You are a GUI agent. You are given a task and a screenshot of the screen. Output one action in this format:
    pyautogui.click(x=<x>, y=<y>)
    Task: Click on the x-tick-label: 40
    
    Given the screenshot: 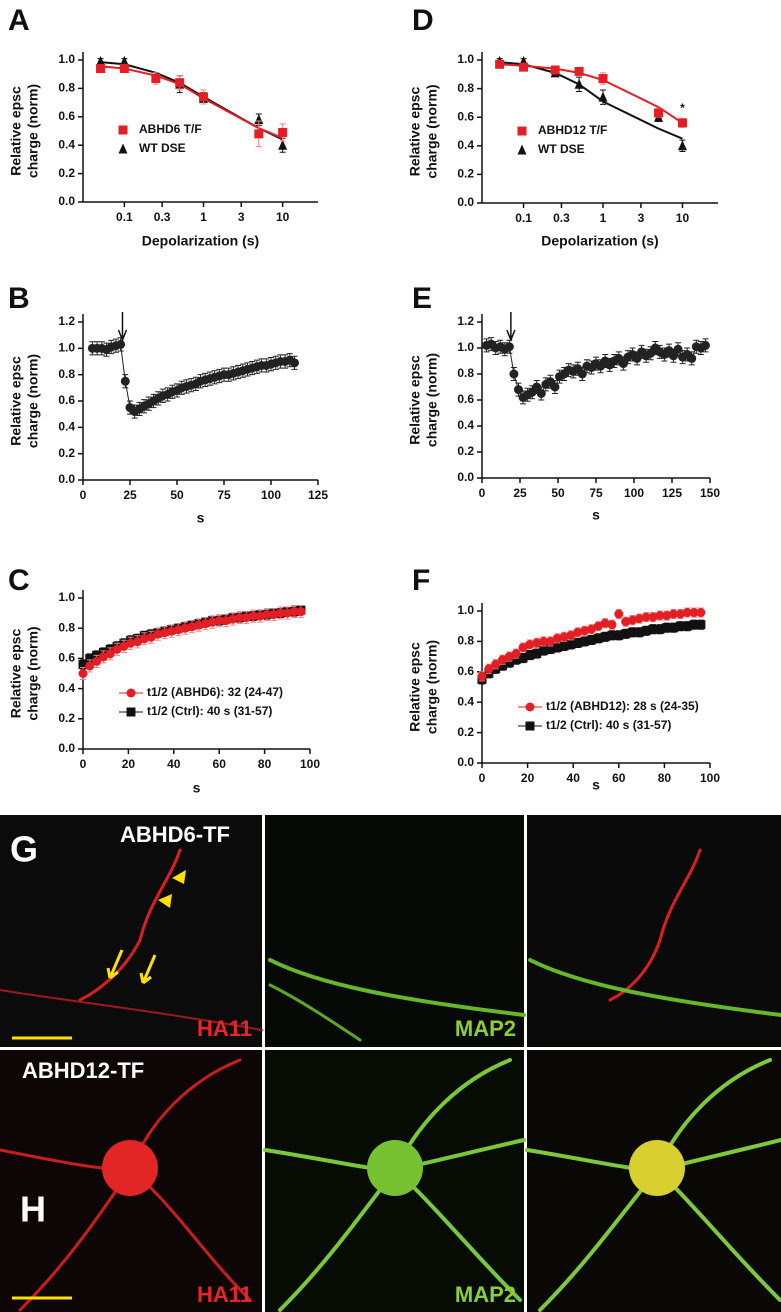 What is the action you would take?
    pyautogui.click(x=574, y=778)
    